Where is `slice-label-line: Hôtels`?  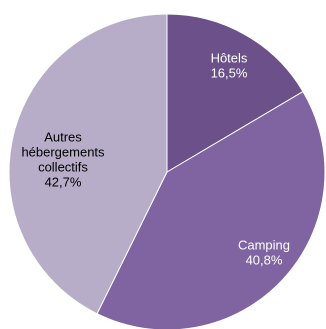 slice-label-line: Hôtels is located at coordinates (229, 58).